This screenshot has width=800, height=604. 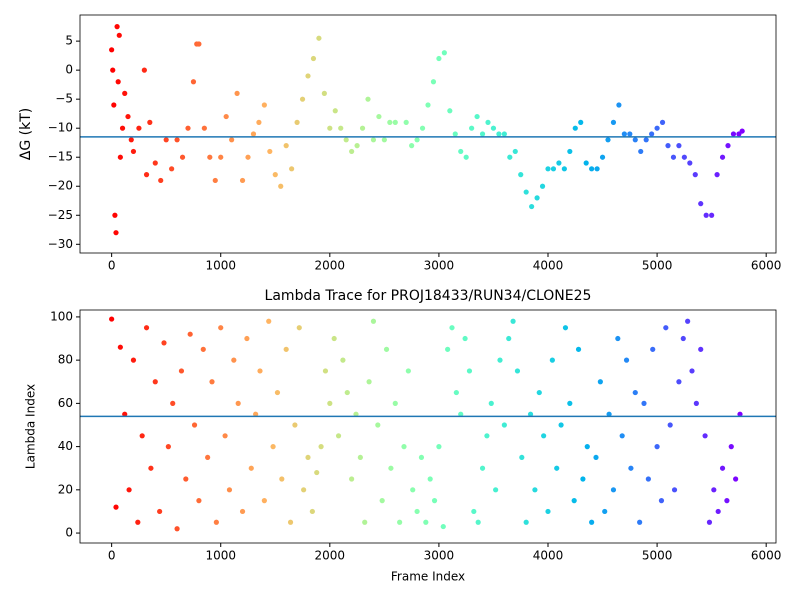 What do you see at coordinates (428, 577) in the screenshot?
I see `x-axis-label: Frame Index` at bounding box center [428, 577].